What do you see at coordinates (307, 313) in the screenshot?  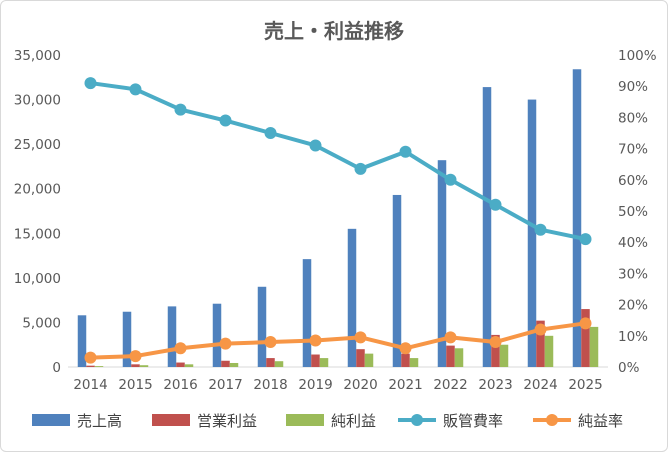 I see `bar-1-2019` at bounding box center [307, 313].